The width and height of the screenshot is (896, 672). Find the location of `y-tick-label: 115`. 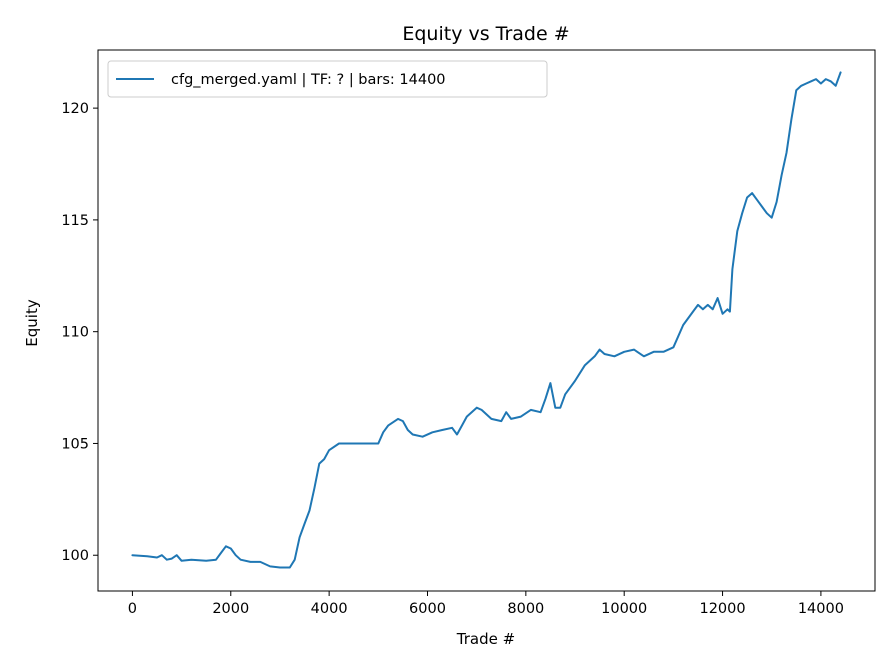

y-tick-label: 115 is located at coordinates (75, 221).